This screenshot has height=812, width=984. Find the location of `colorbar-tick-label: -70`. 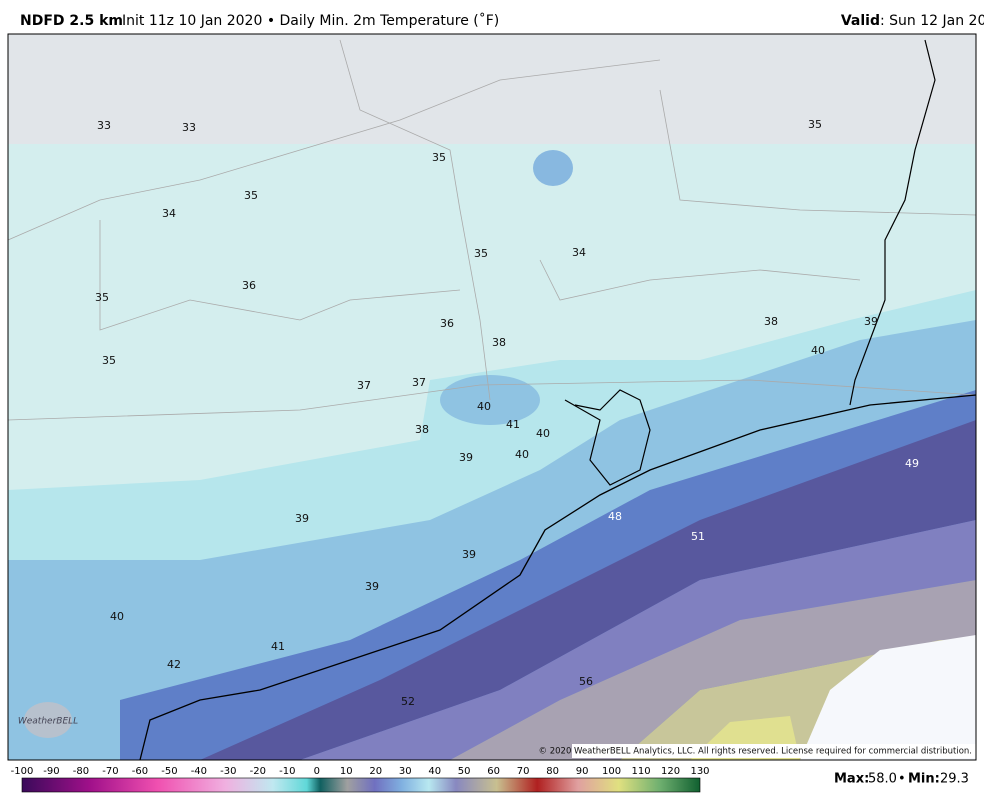

colorbar-tick-label: -70 is located at coordinates (110, 771).